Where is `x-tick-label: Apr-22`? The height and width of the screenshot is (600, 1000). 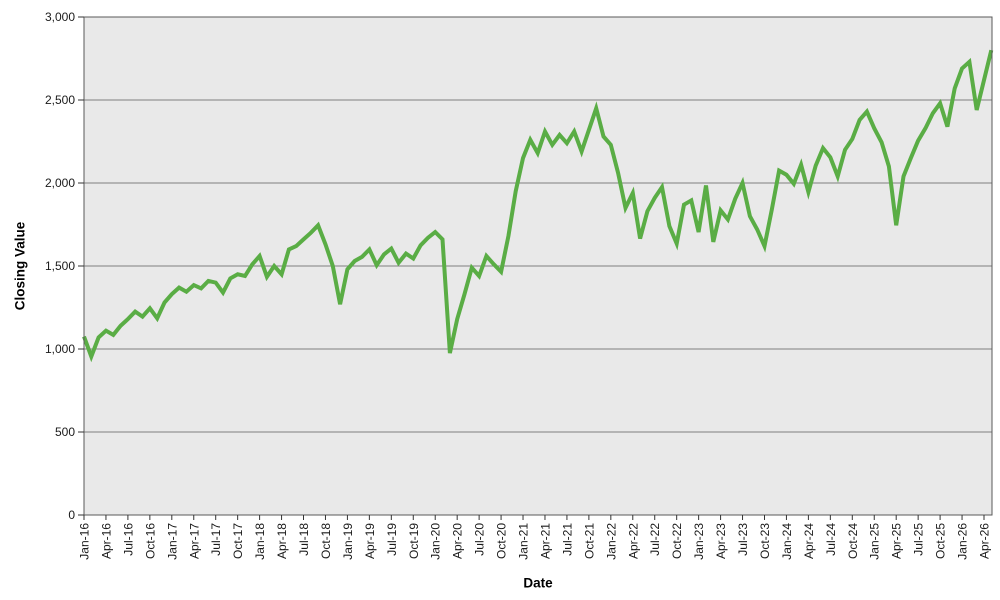 x-tick-label: Apr-22 is located at coordinates (633, 541).